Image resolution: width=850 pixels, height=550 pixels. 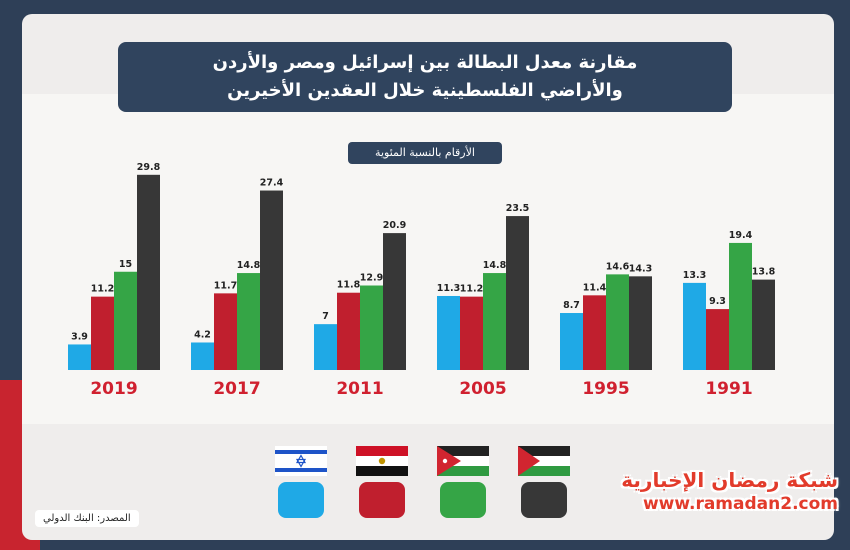 I want to click on category-label-1991: 1991, so click(x=728, y=389).